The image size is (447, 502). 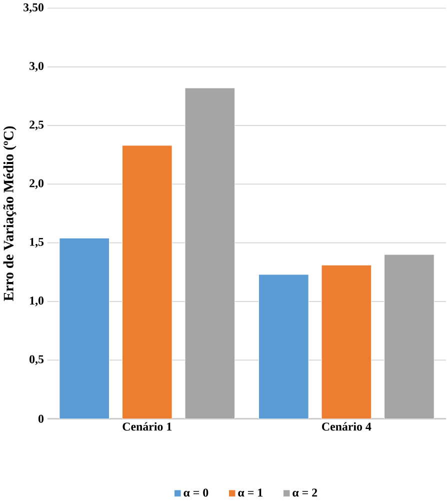 I want to click on y-tick-label: 0, so click(x=41, y=418).